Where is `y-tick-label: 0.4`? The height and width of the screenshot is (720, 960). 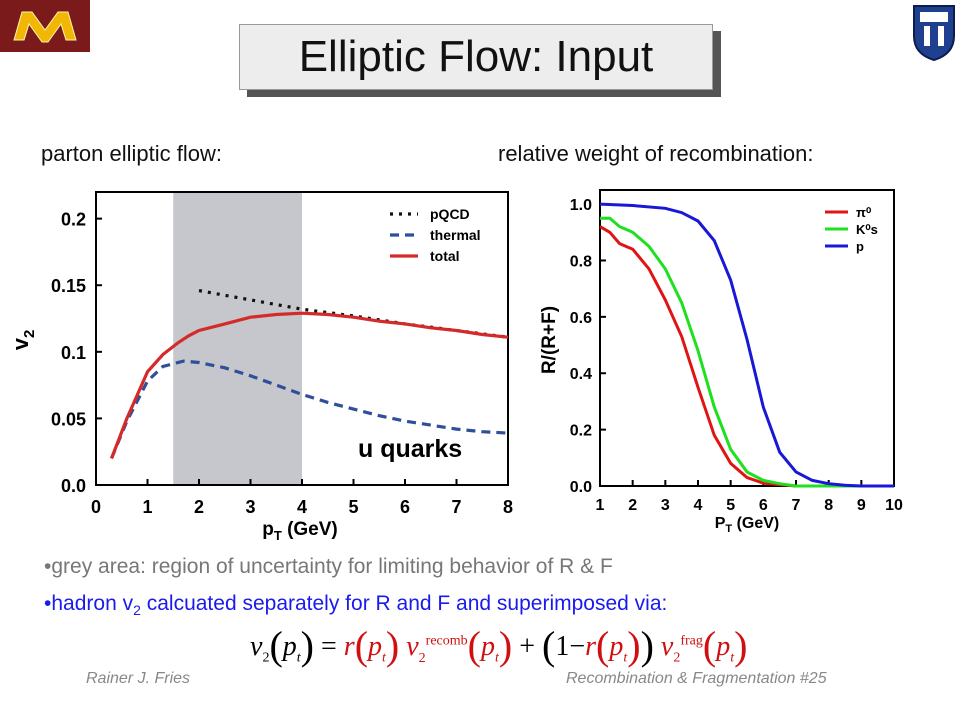 y-tick-label: 0.4 is located at coordinates (581, 374).